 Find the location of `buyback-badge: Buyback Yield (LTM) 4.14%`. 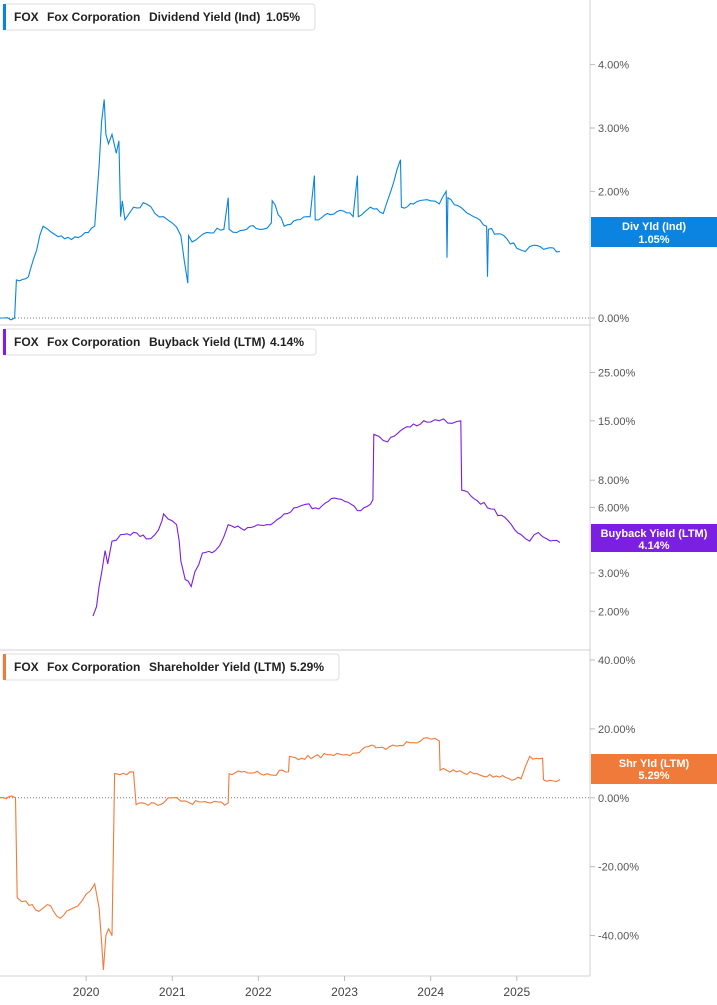

buyback-badge: Buyback Yield (LTM) 4.14% is located at coordinates (654, 538).